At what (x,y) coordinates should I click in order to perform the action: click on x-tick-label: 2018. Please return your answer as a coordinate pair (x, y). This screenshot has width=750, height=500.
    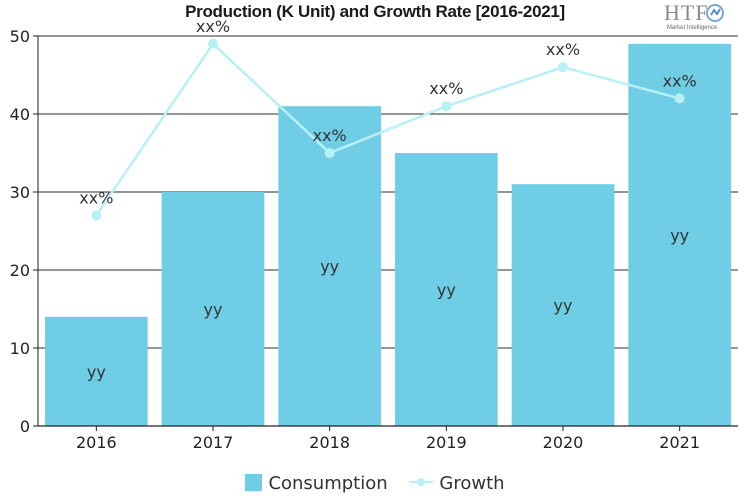
    Looking at the image, I should click on (329, 442).